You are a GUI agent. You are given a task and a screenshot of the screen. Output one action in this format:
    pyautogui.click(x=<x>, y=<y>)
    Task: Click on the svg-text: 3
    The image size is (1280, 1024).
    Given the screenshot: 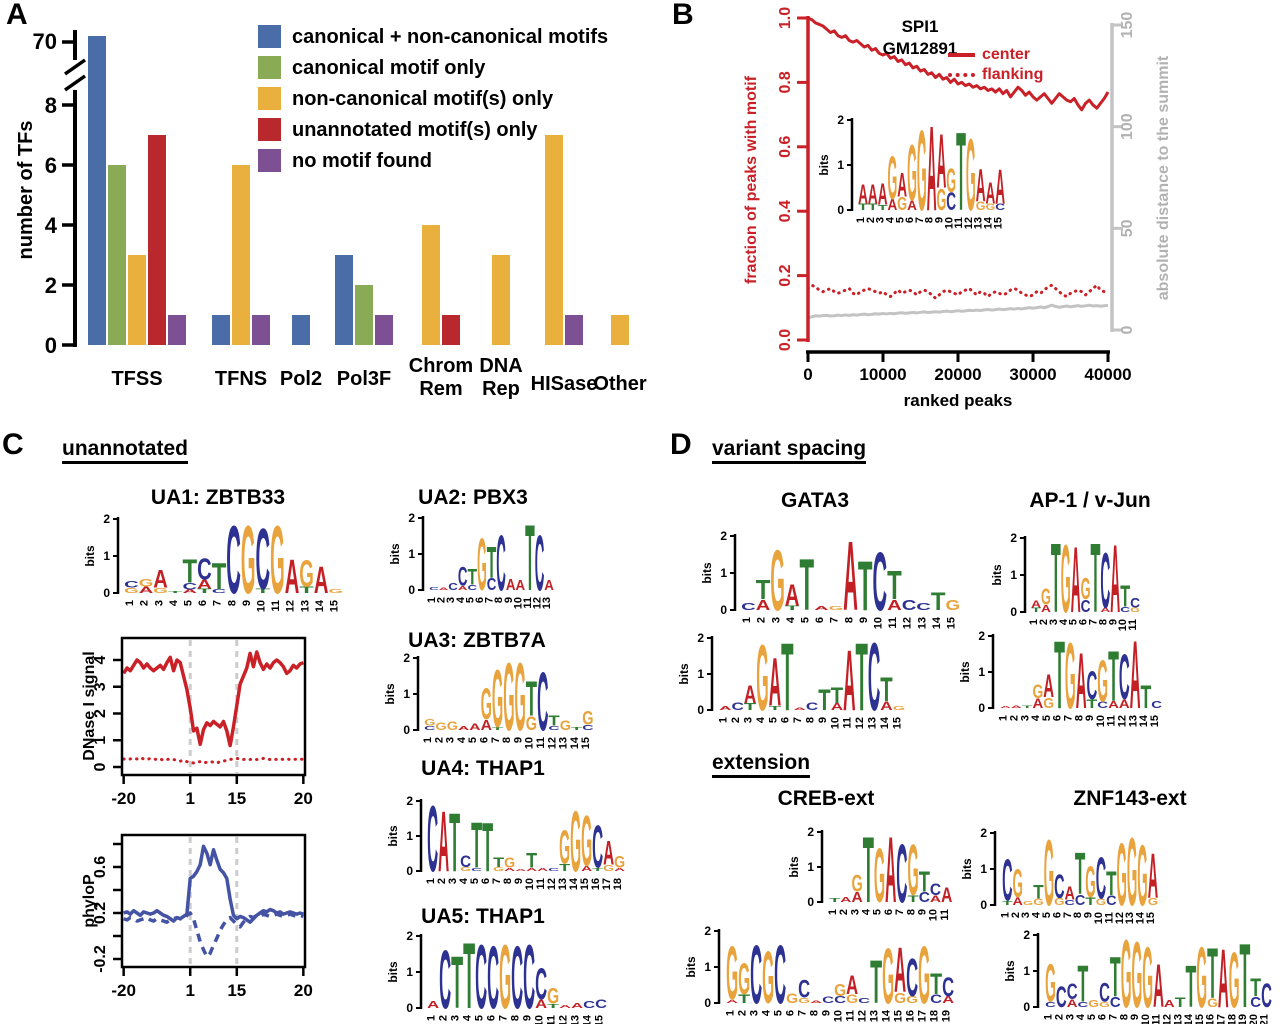 What is the action you would take?
    pyautogui.click(x=451, y=600)
    